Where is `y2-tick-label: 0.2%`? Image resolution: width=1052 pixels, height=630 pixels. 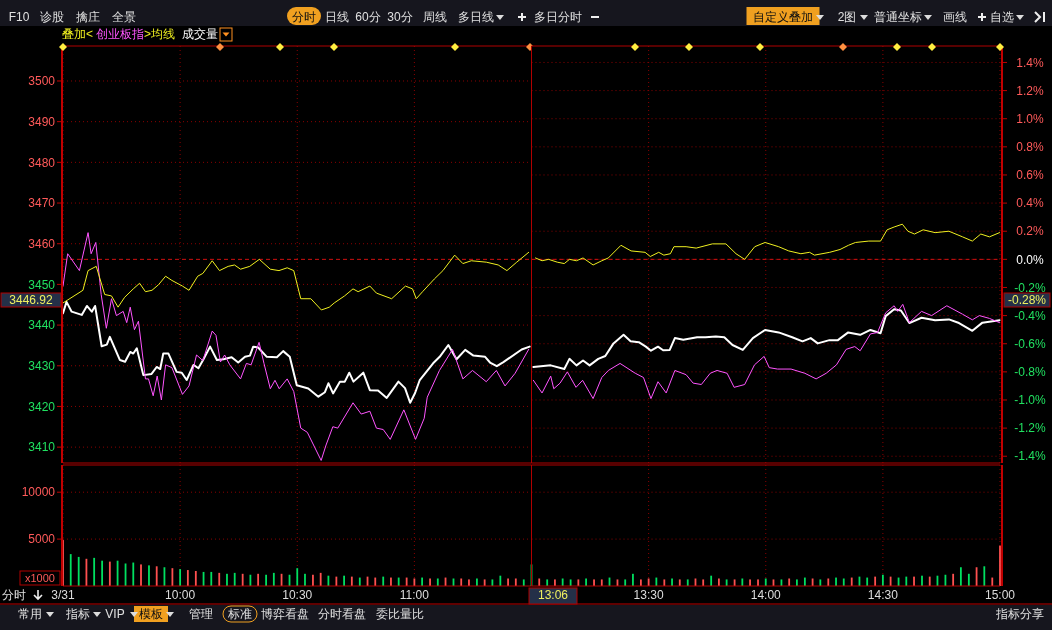 y2-tick-label: 0.2% is located at coordinates (1030, 231).